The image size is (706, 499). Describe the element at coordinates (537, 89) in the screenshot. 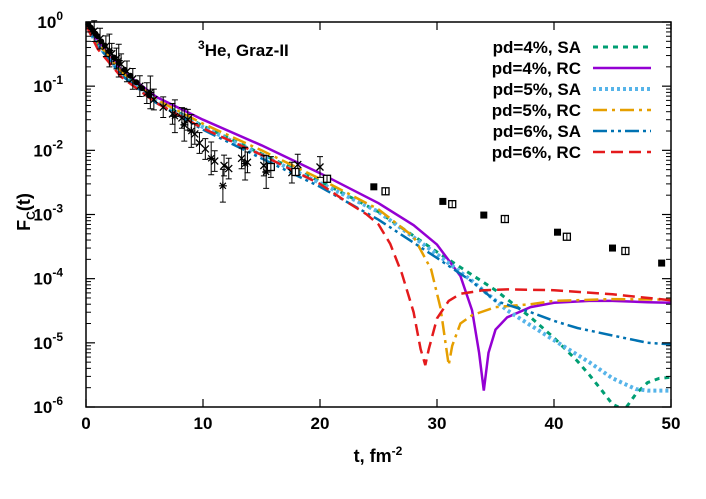

I see `legend-label: pd=5%, SA` at that location.